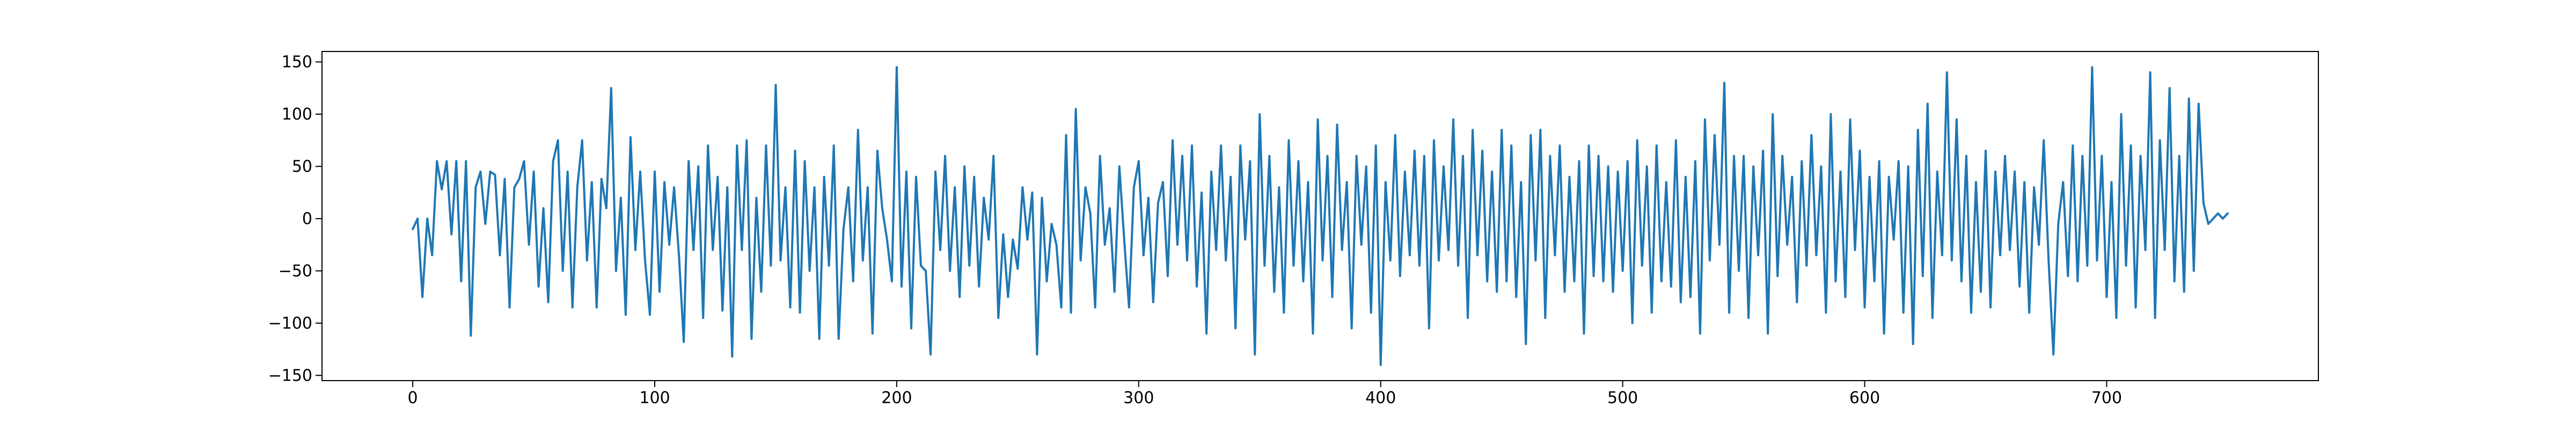 The height and width of the screenshot is (431, 2576). What do you see at coordinates (896, 398) in the screenshot?
I see `x-tick-label-200: 200` at bounding box center [896, 398].